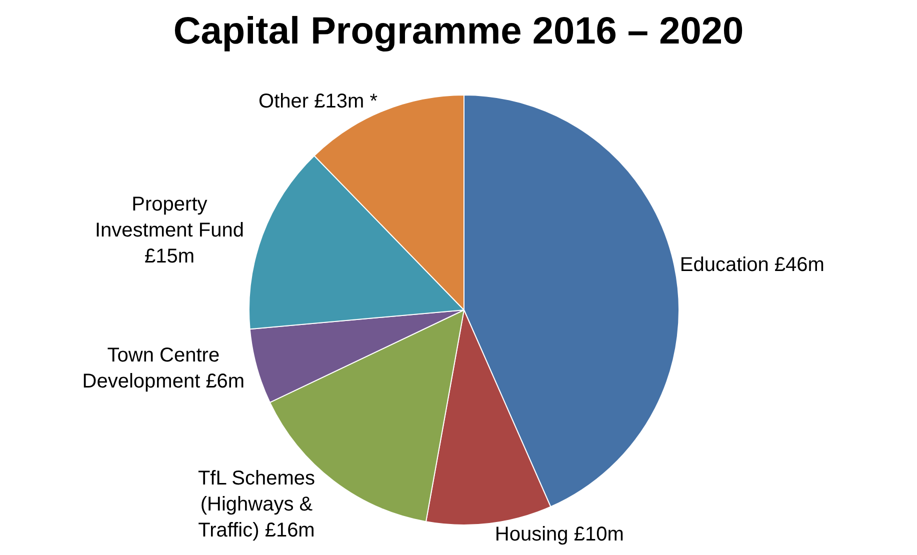 The image size is (917, 555). What do you see at coordinates (752, 265) in the screenshot?
I see `slice-label: Education £46m` at bounding box center [752, 265].